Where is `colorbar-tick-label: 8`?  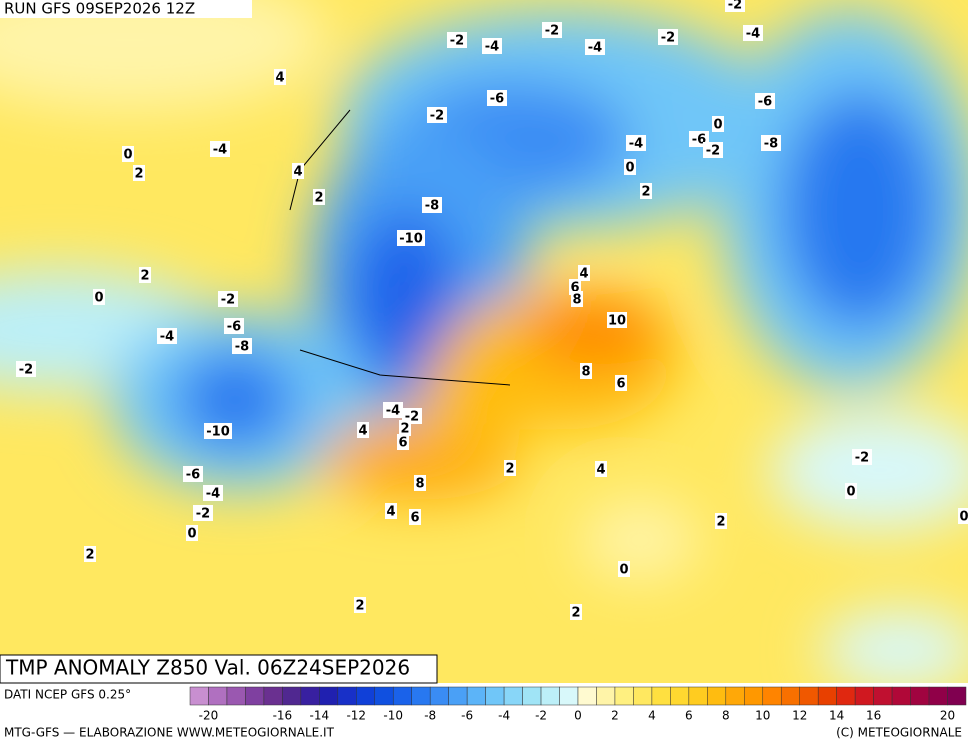 colorbar-tick-label: 8 is located at coordinates (726, 716).